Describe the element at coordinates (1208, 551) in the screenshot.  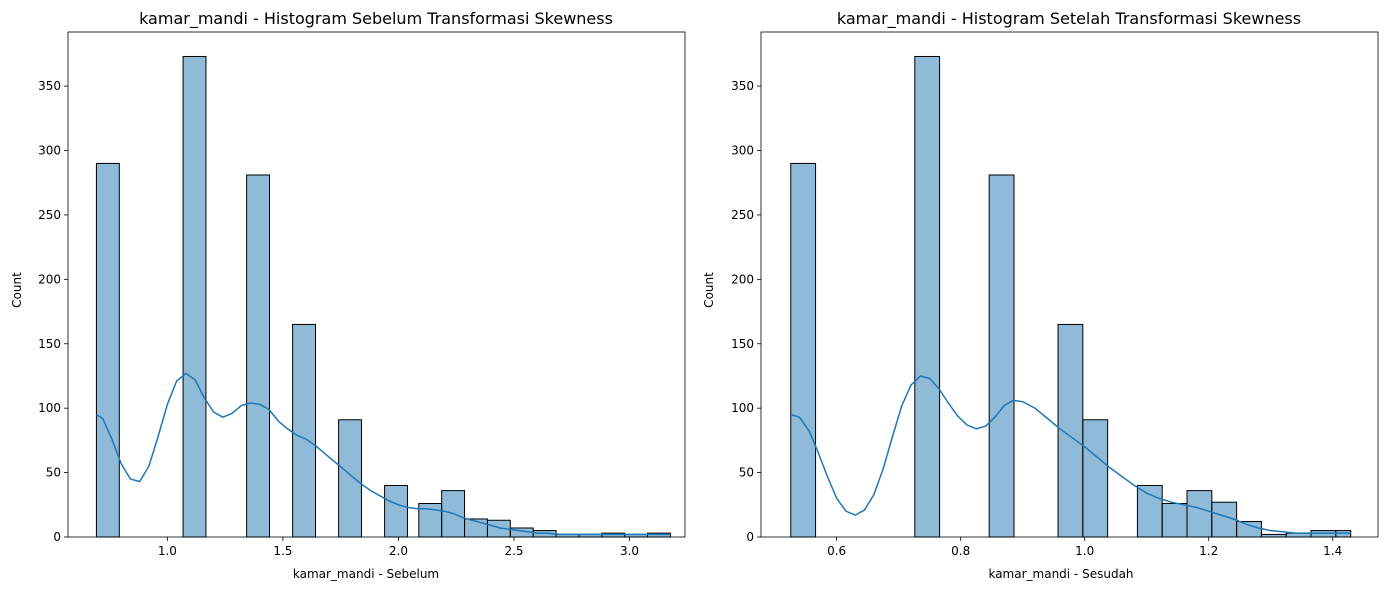
I see `x-tick-label: 1.2` at that location.